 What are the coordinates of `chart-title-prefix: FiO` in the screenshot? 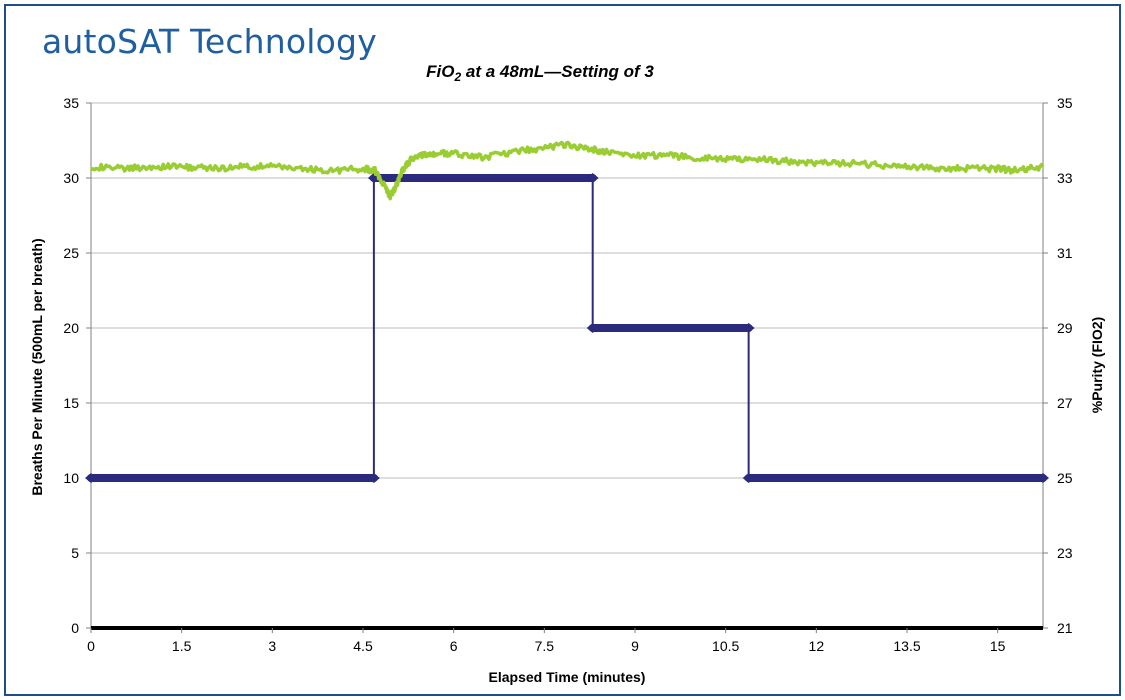 It's located at (440, 71).